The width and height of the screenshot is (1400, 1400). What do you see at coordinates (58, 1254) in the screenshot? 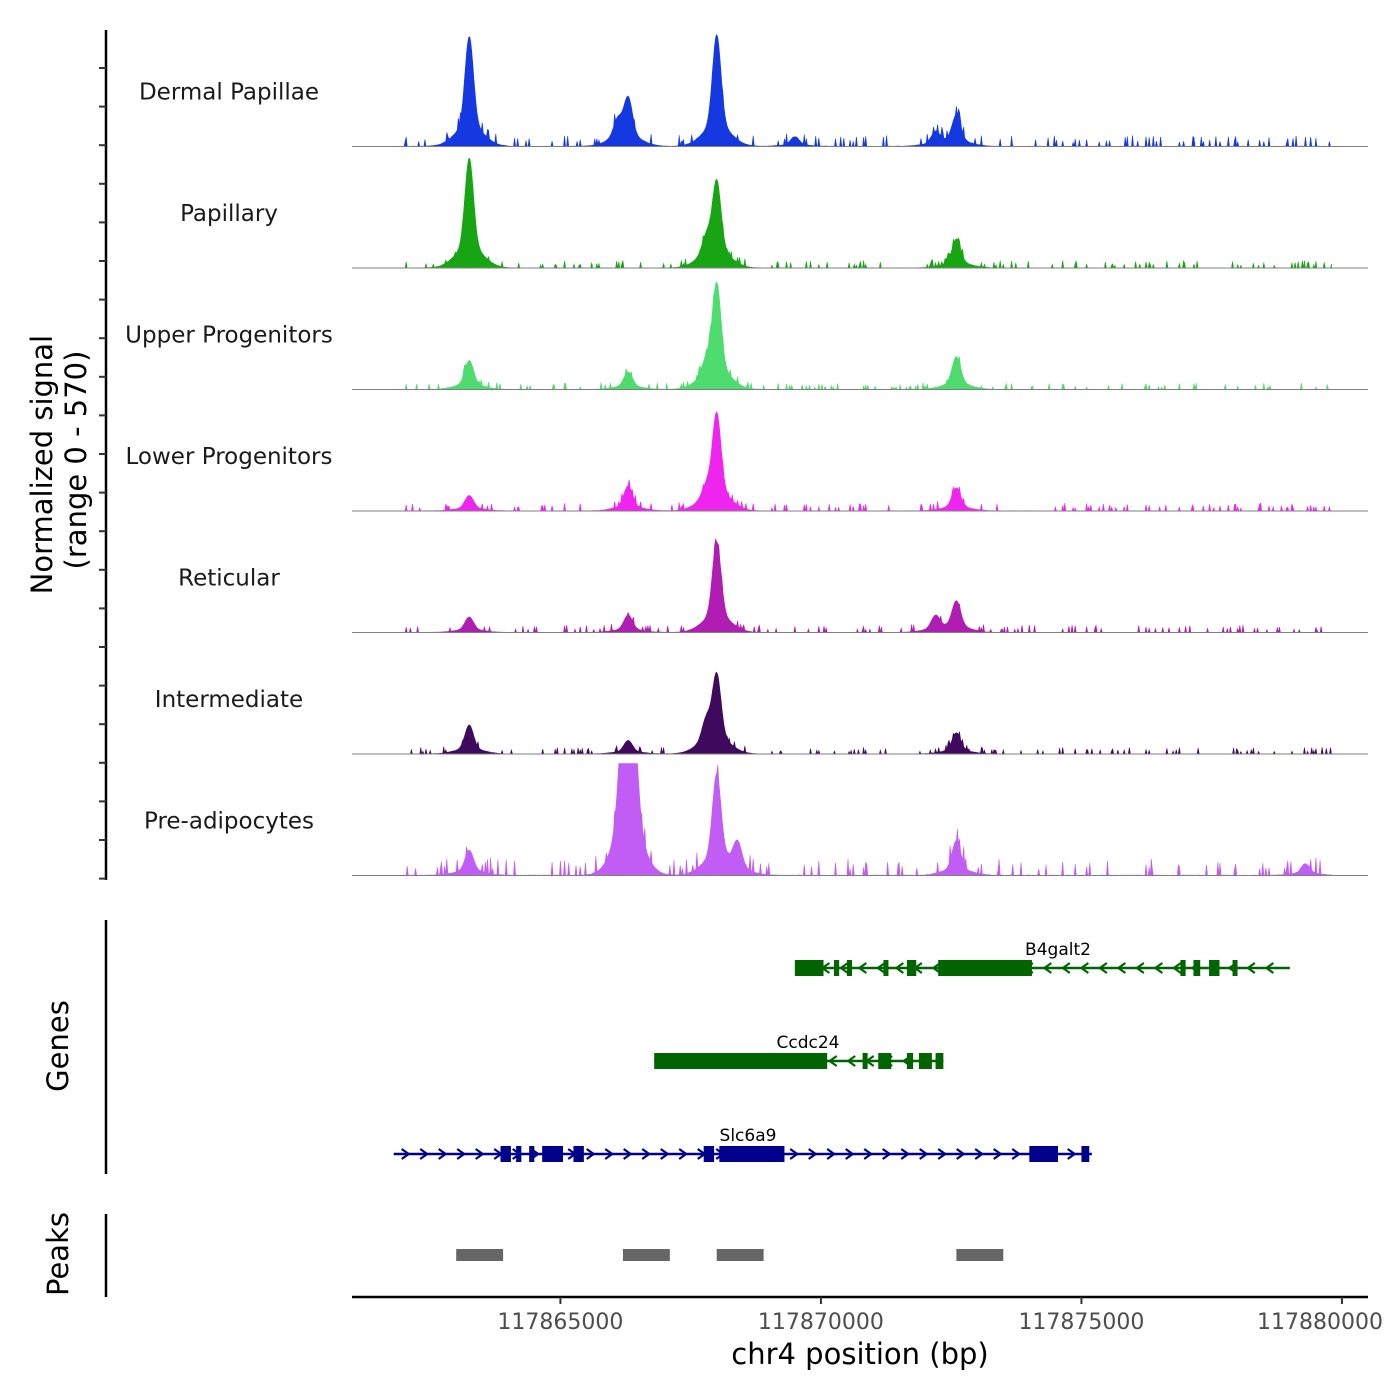
I see `peaks-y-axis-title: Peaks` at bounding box center [58, 1254].